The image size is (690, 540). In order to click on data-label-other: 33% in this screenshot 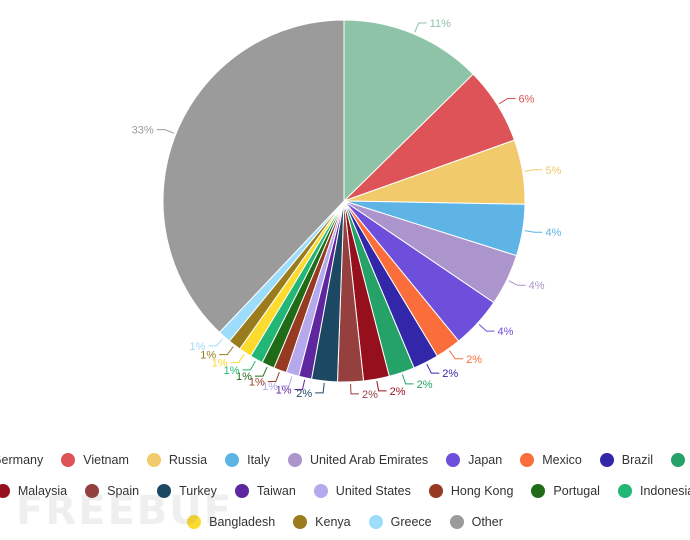, I will do `click(143, 131)`.